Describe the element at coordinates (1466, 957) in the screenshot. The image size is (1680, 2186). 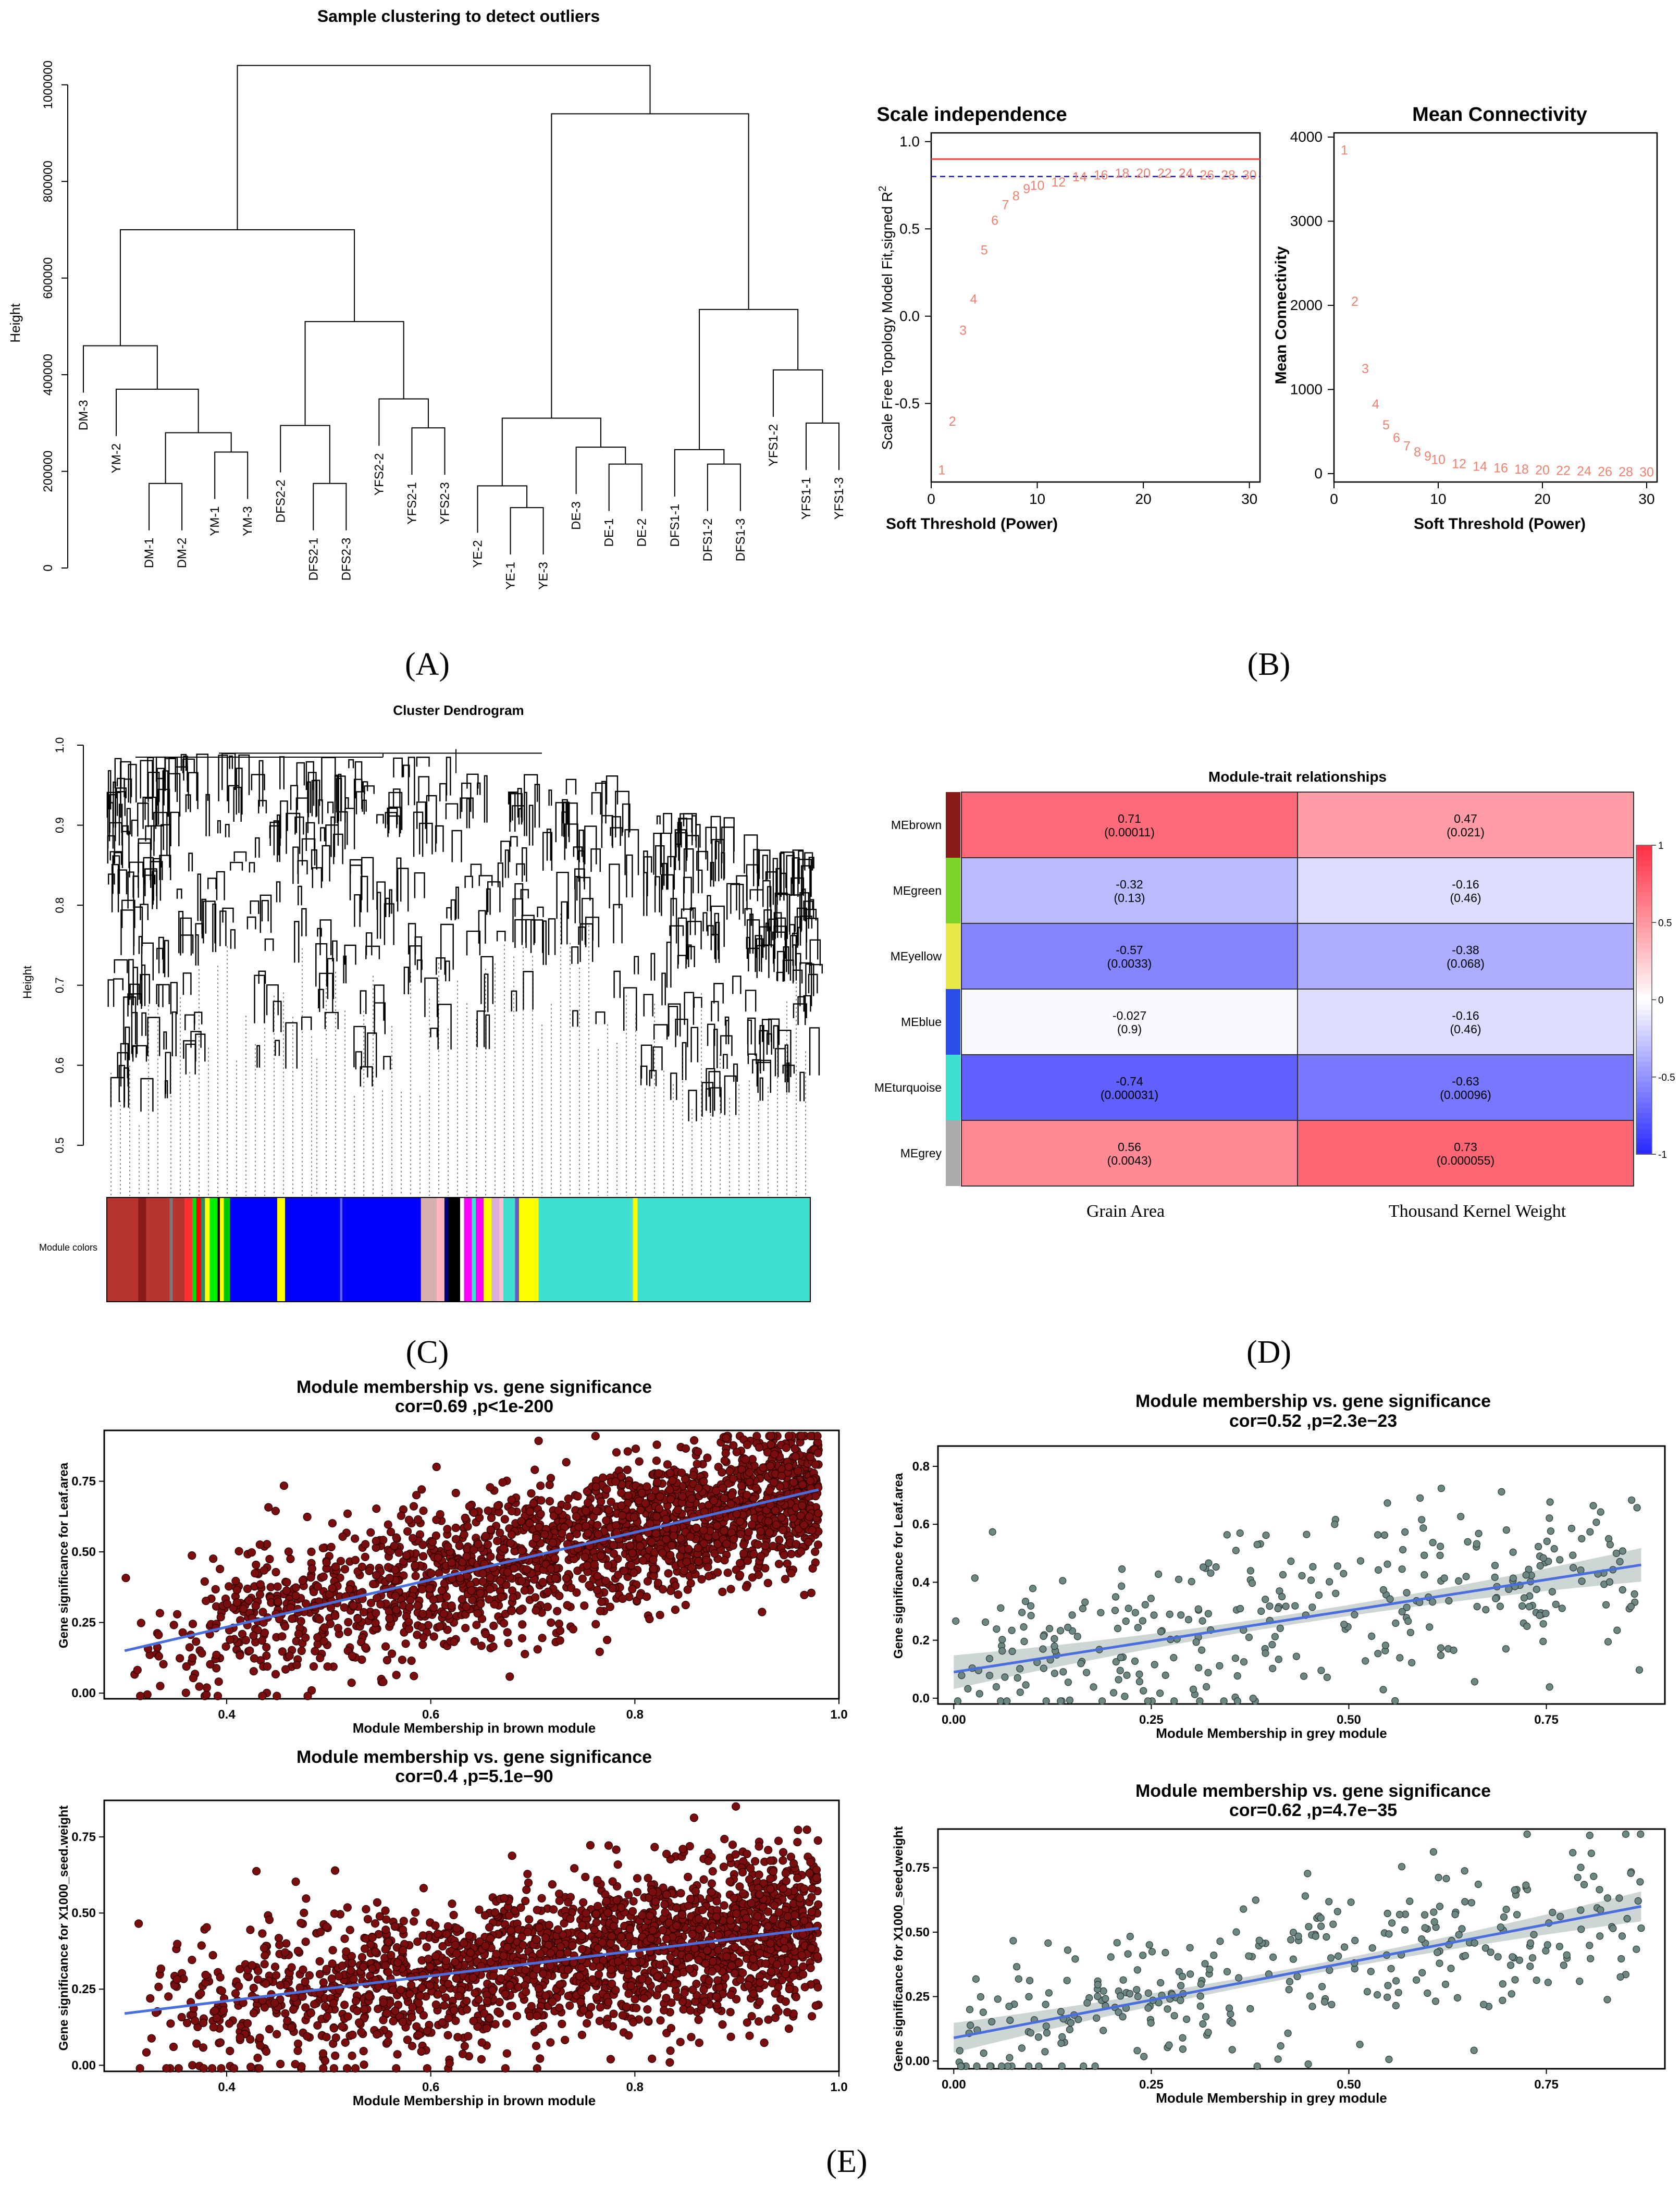
I see `panel-d-cell` at that location.